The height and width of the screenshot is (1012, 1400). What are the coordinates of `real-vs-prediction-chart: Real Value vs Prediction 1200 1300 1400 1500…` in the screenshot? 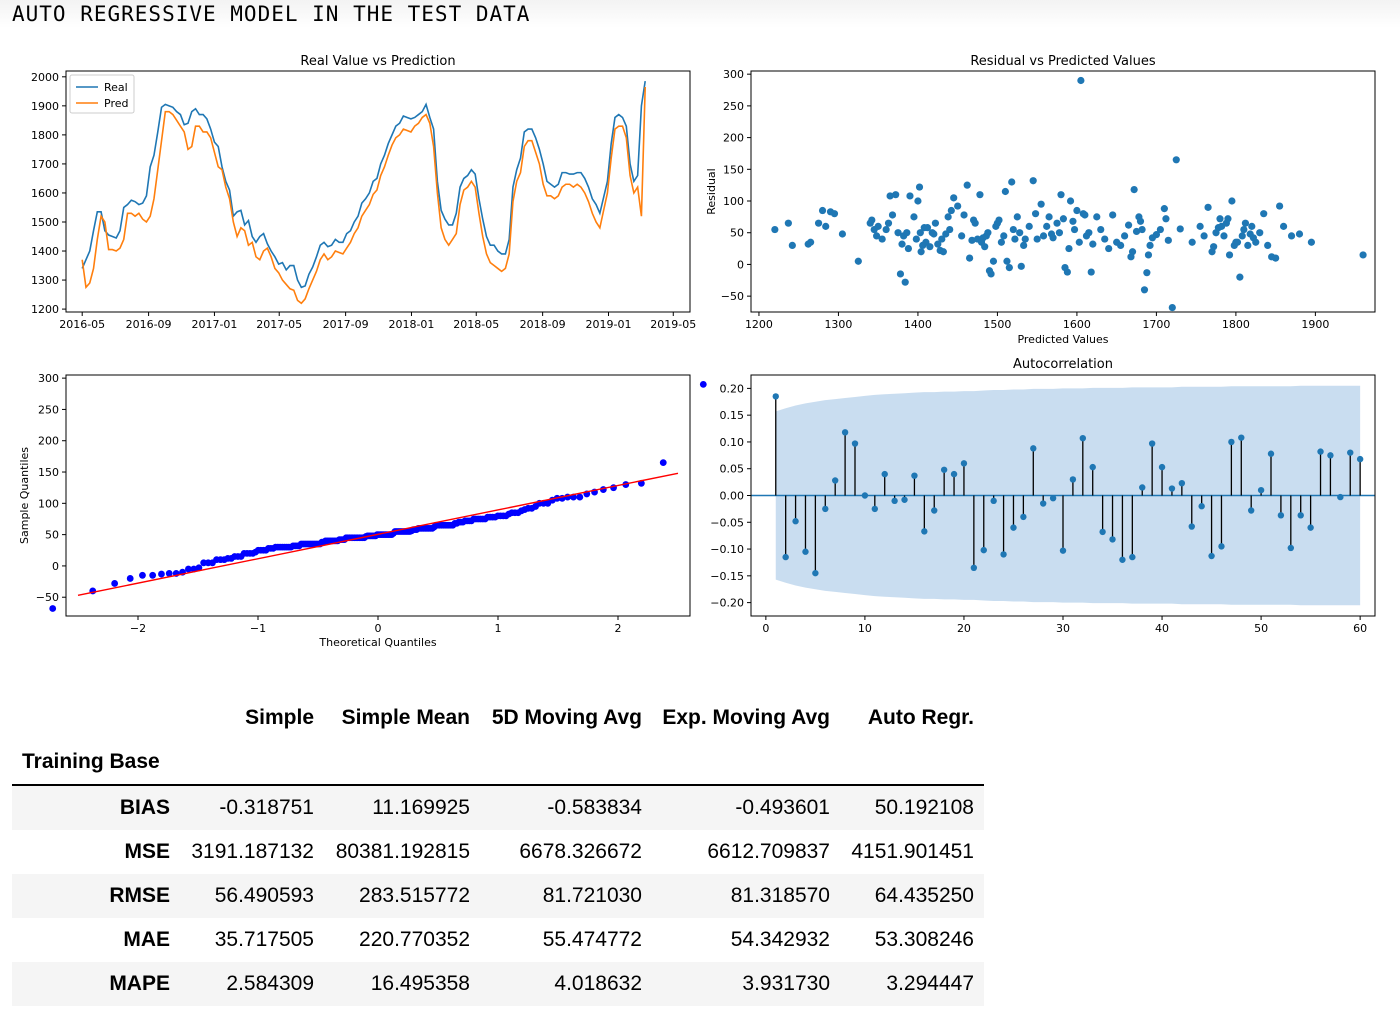 It's located at (363, 192).